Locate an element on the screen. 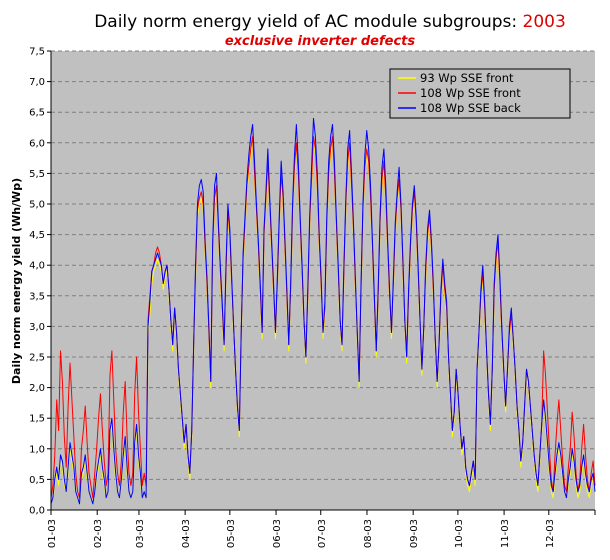 Image resolution: width=610 pixels, height=560 pixels. y-tick-label: 4,0 is located at coordinates (37, 266).